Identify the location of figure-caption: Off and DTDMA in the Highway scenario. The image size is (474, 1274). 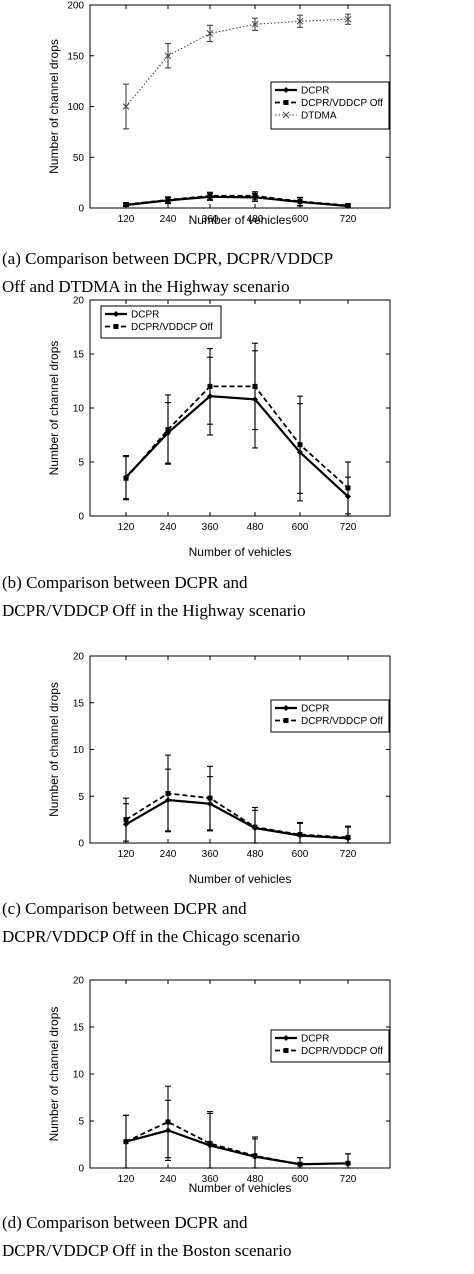
(146, 286).